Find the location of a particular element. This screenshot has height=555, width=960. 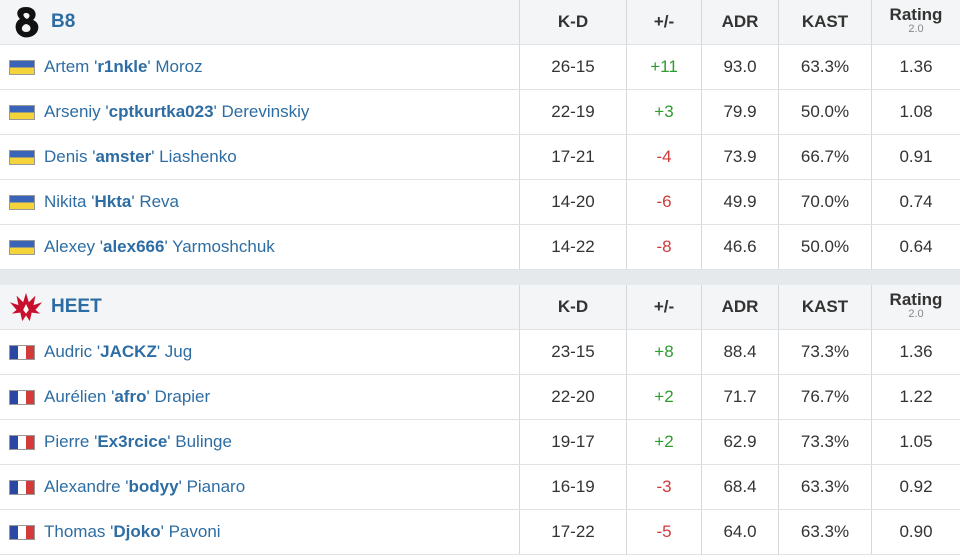

rating-value: 0.92 is located at coordinates (916, 486).